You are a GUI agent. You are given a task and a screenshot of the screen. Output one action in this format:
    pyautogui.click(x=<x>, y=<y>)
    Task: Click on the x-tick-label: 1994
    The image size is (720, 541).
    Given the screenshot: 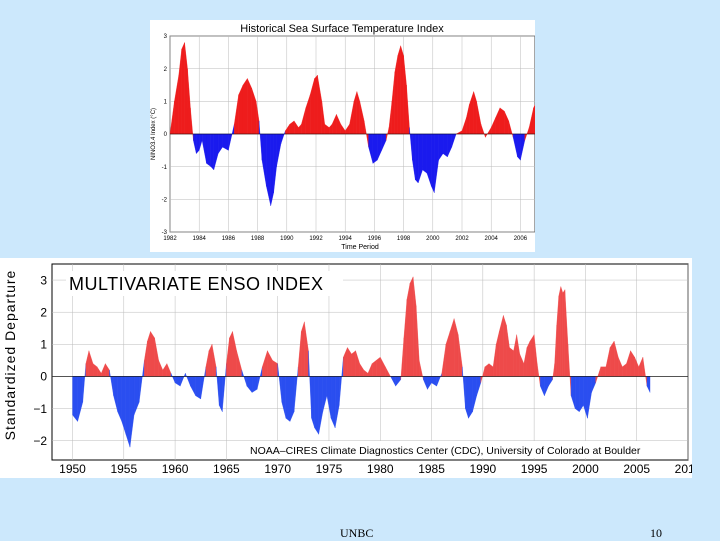 What is the action you would take?
    pyautogui.click(x=346, y=239)
    